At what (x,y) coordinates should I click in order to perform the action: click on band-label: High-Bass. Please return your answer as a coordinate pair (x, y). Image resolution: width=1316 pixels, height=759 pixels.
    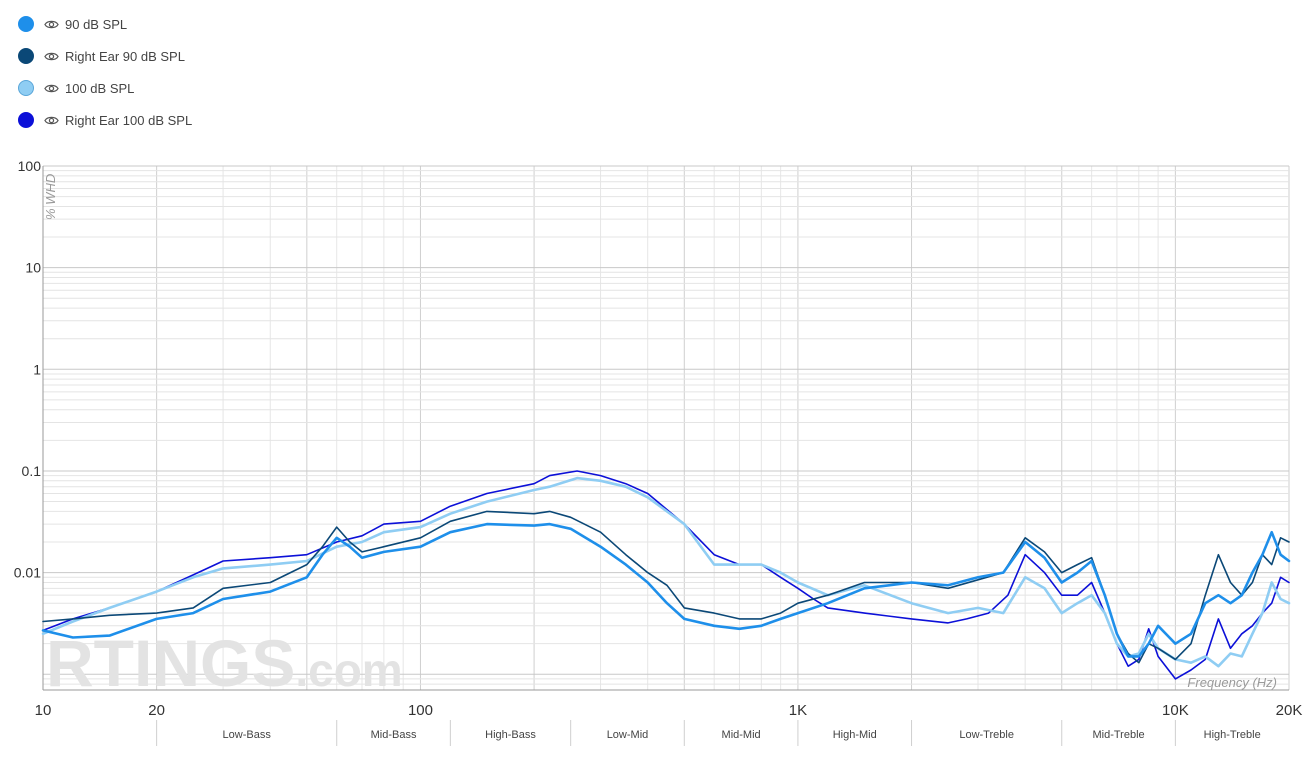
    Looking at the image, I should click on (510, 735).